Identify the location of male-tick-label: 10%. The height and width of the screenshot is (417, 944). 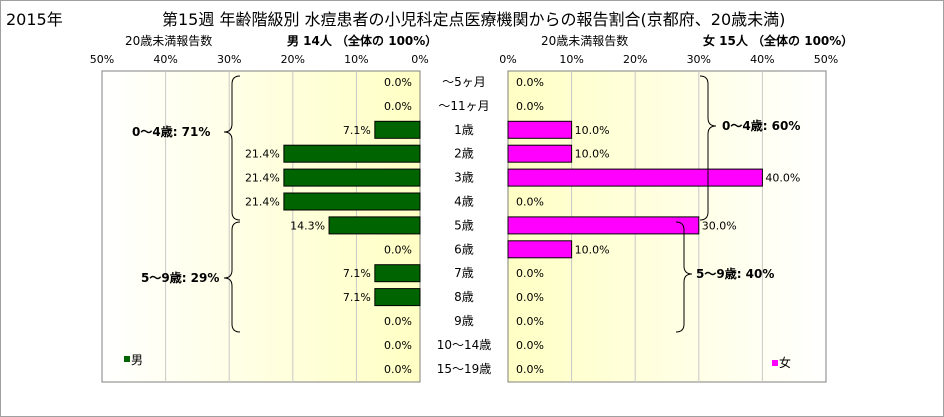
(356, 59).